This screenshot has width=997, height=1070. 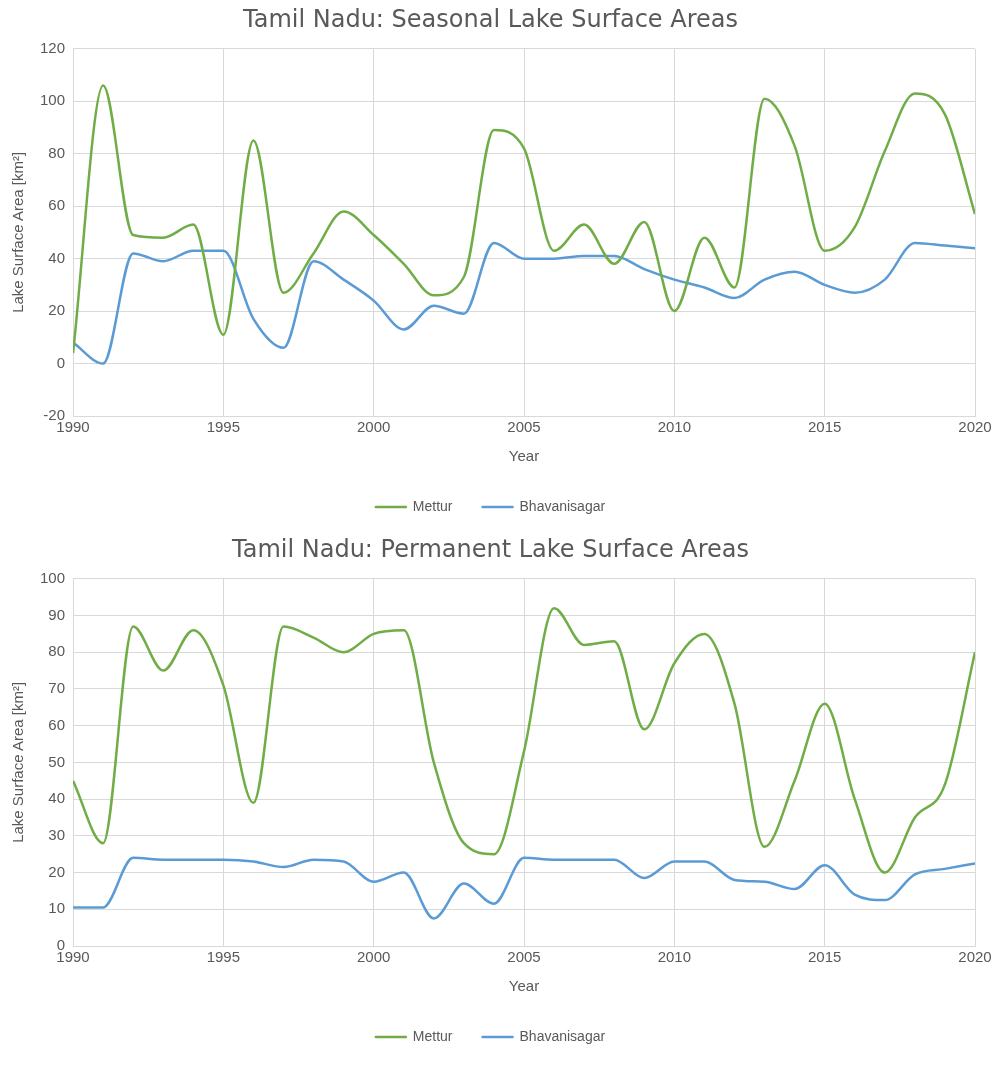 What do you see at coordinates (53, 47) in the screenshot?
I see `y-tick-label: 120` at bounding box center [53, 47].